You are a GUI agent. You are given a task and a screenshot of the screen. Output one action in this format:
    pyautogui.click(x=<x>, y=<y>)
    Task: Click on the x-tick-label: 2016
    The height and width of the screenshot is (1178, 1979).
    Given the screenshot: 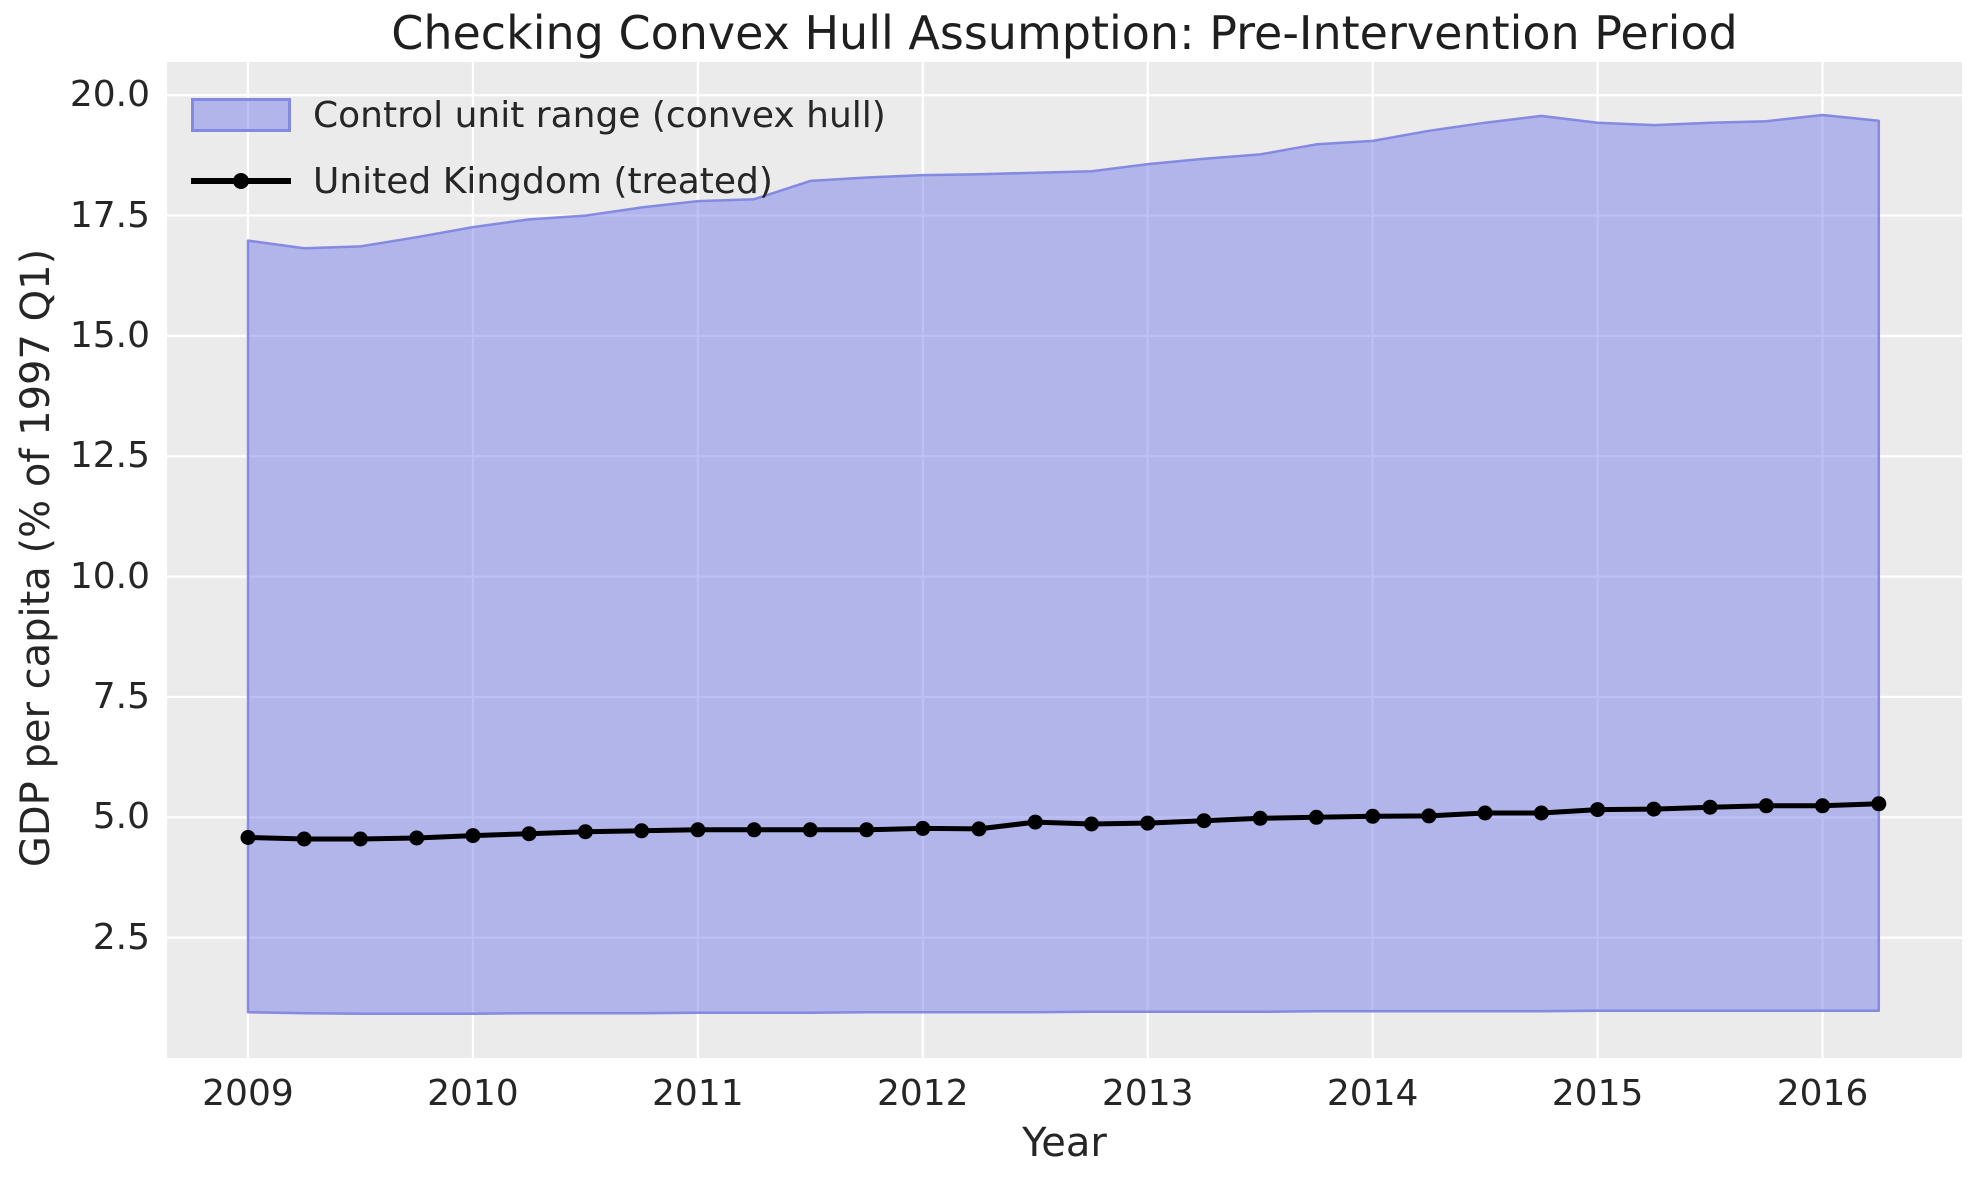 What is the action you would take?
    pyautogui.click(x=1822, y=1093)
    